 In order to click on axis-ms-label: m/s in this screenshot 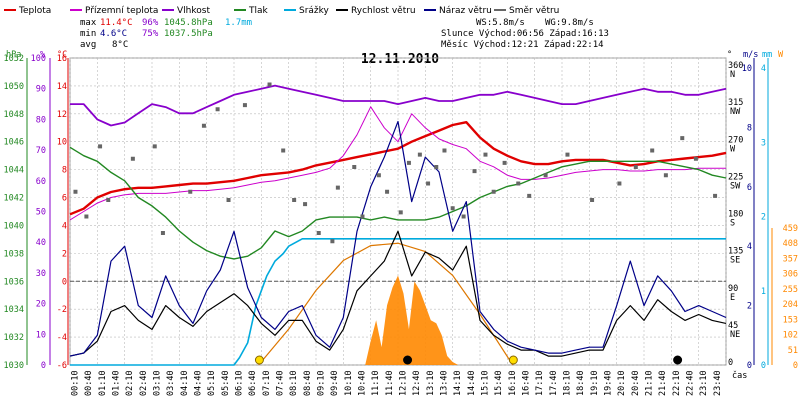, I will do `click(750, 55)`.